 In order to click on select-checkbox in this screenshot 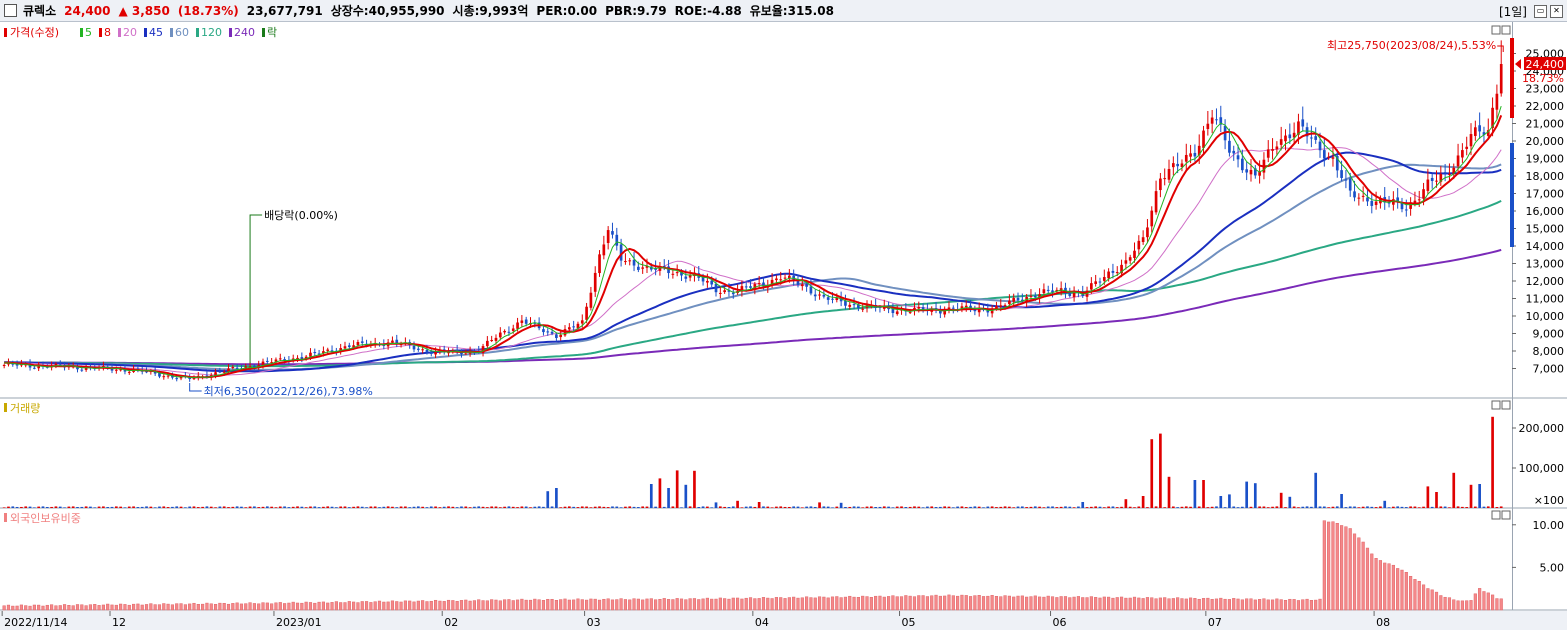, I will do `click(10, 10)`.